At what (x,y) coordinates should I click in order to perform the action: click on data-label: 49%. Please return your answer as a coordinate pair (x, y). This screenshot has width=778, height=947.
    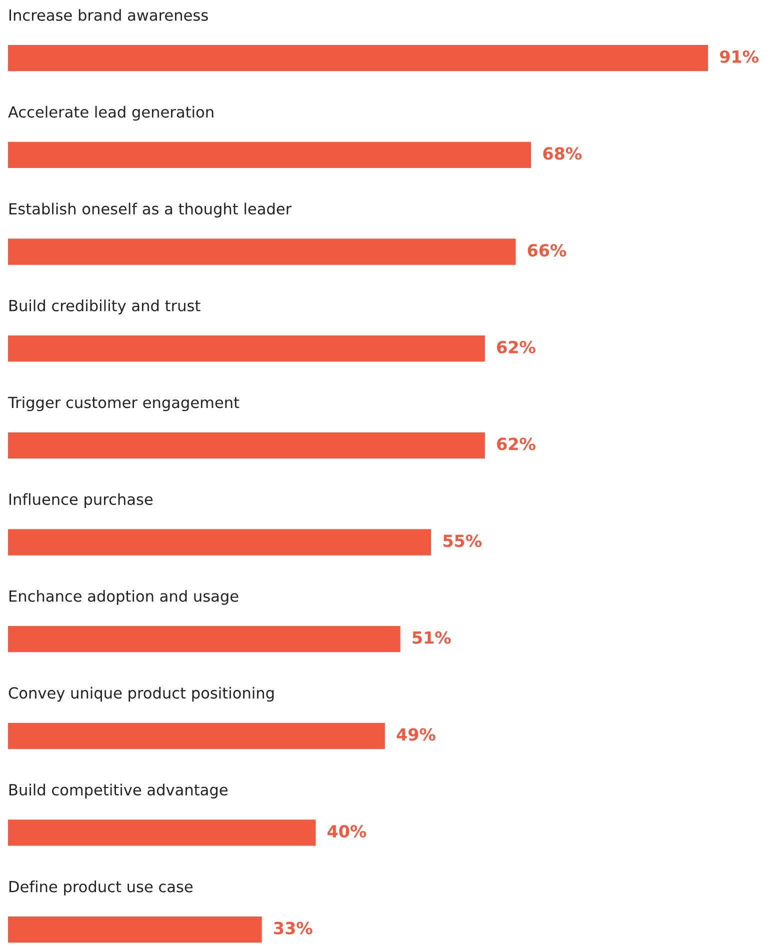
    Looking at the image, I should click on (416, 734).